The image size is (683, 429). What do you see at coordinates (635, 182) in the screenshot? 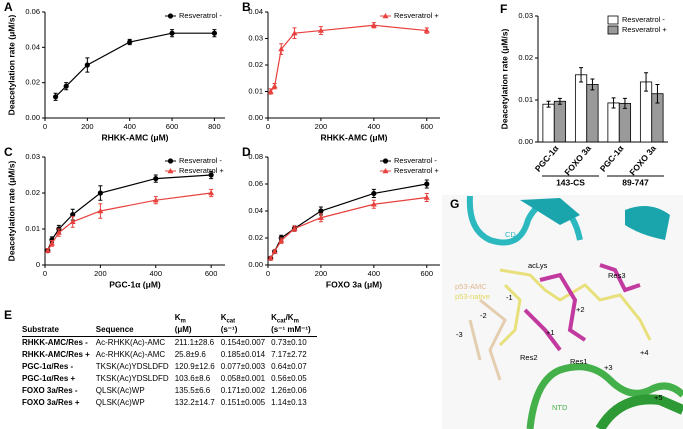
I see `group-label: 89-747` at bounding box center [635, 182].